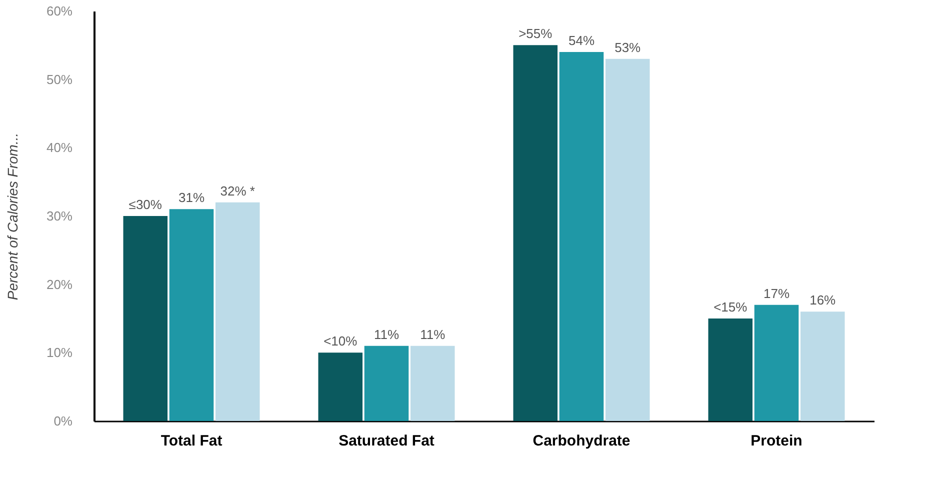 Image resolution: width=943 pixels, height=495 pixels. I want to click on data-label: 16%, so click(823, 300).